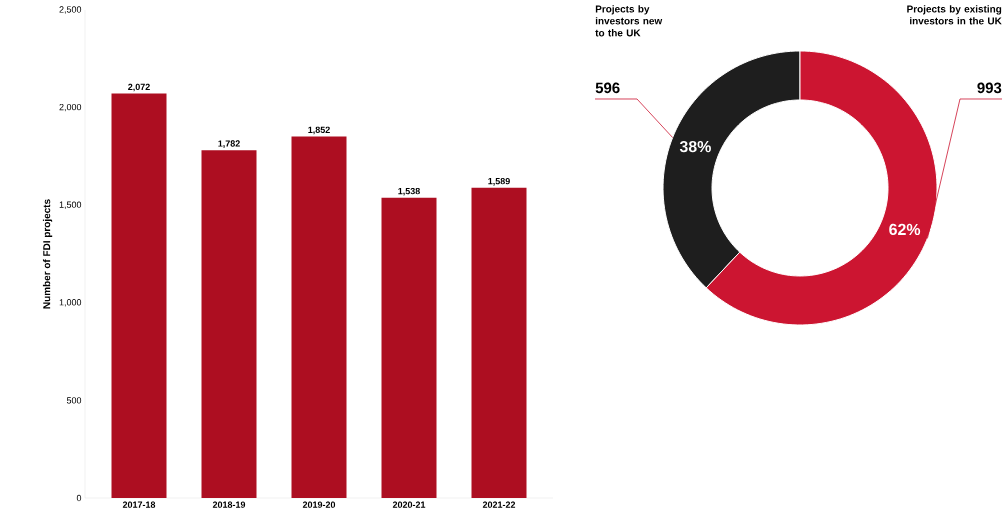  Describe the element at coordinates (905, 229) in the screenshot. I see `data-label: 62%` at that location.